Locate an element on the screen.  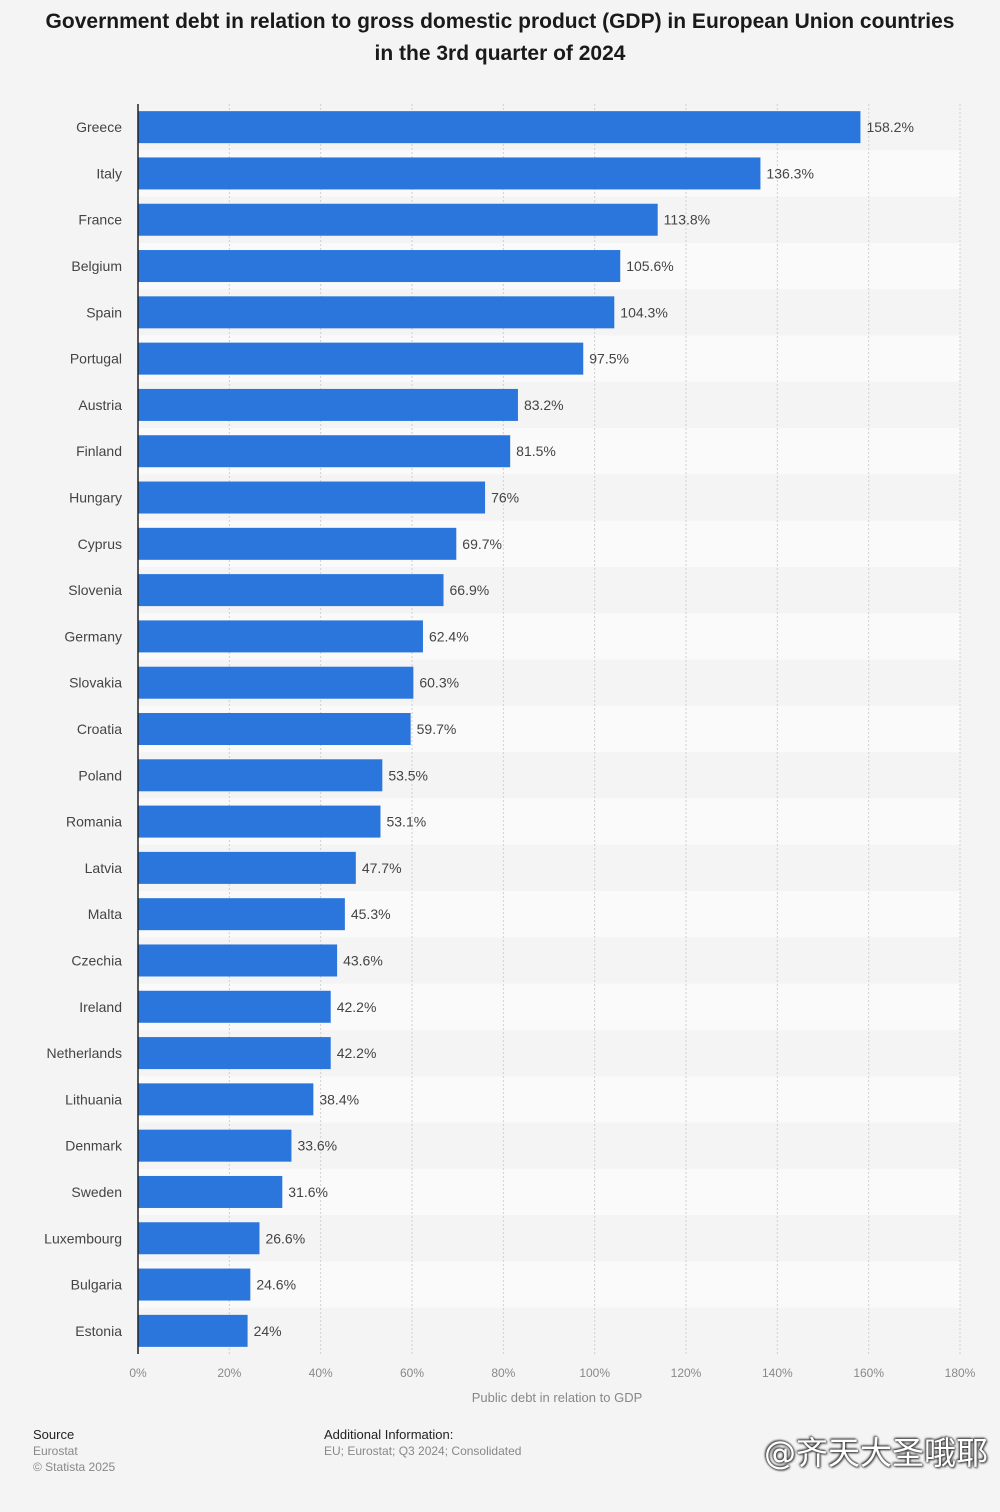
x-axis-title: Public debt in relation to GDP is located at coordinates (557, 1397).